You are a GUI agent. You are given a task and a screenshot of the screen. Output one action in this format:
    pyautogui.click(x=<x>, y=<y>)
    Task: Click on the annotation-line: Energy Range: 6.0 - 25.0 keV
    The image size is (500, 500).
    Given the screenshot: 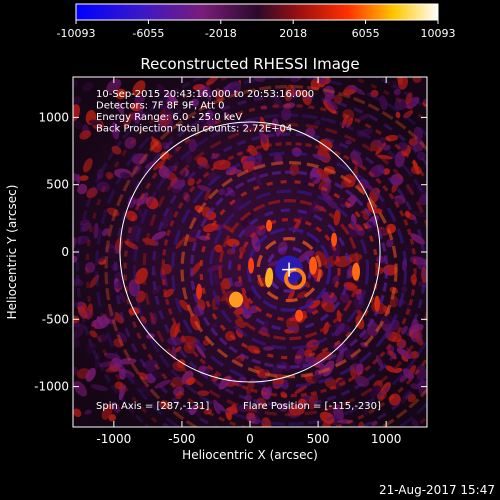 What is the action you would take?
    pyautogui.click(x=169, y=117)
    